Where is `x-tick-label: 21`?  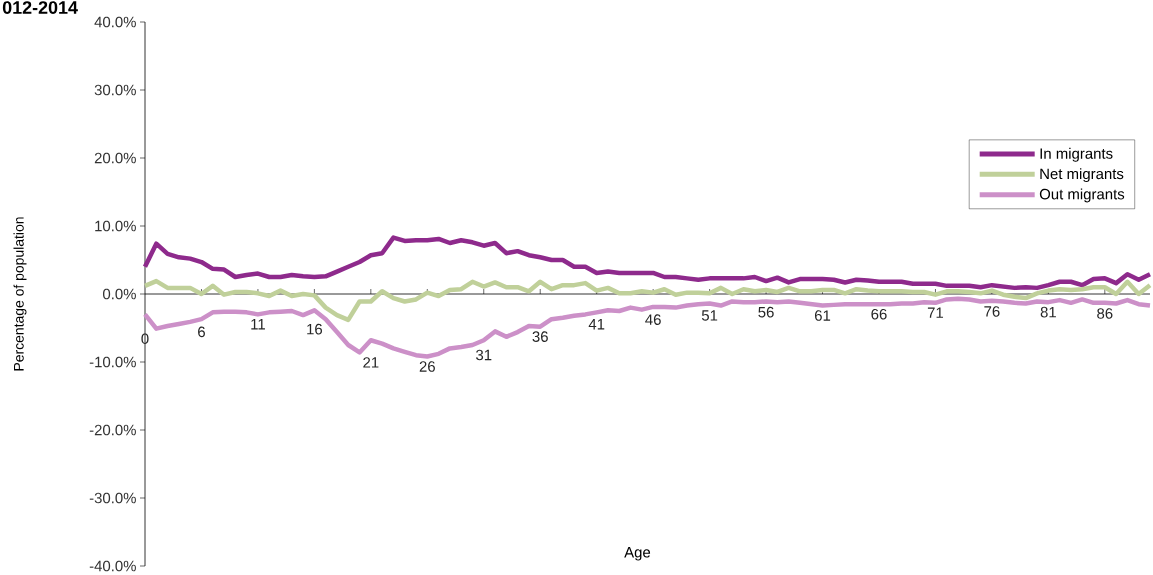 x-tick-label: 21 is located at coordinates (371, 362).